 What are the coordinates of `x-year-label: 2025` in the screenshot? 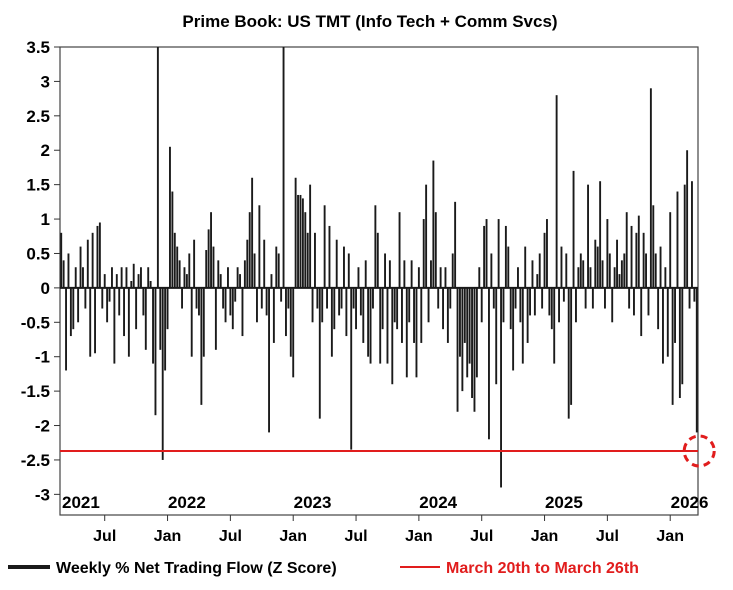 It's located at (564, 502).